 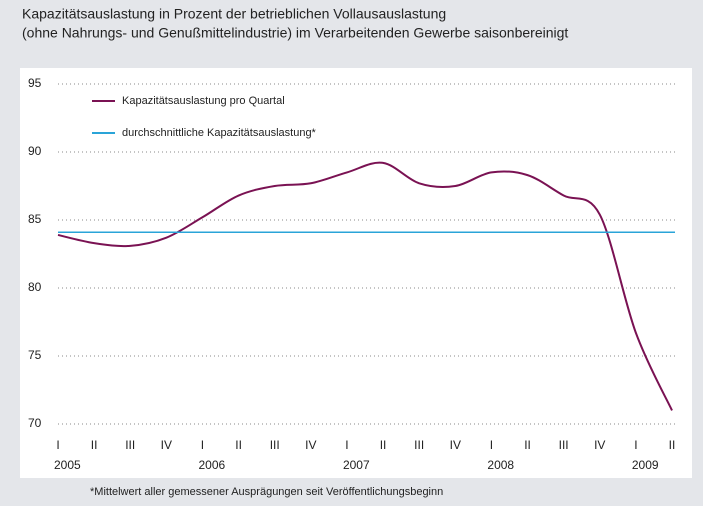 What do you see at coordinates (35, 423) in the screenshot?
I see `y-tick-label: 70` at bounding box center [35, 423].